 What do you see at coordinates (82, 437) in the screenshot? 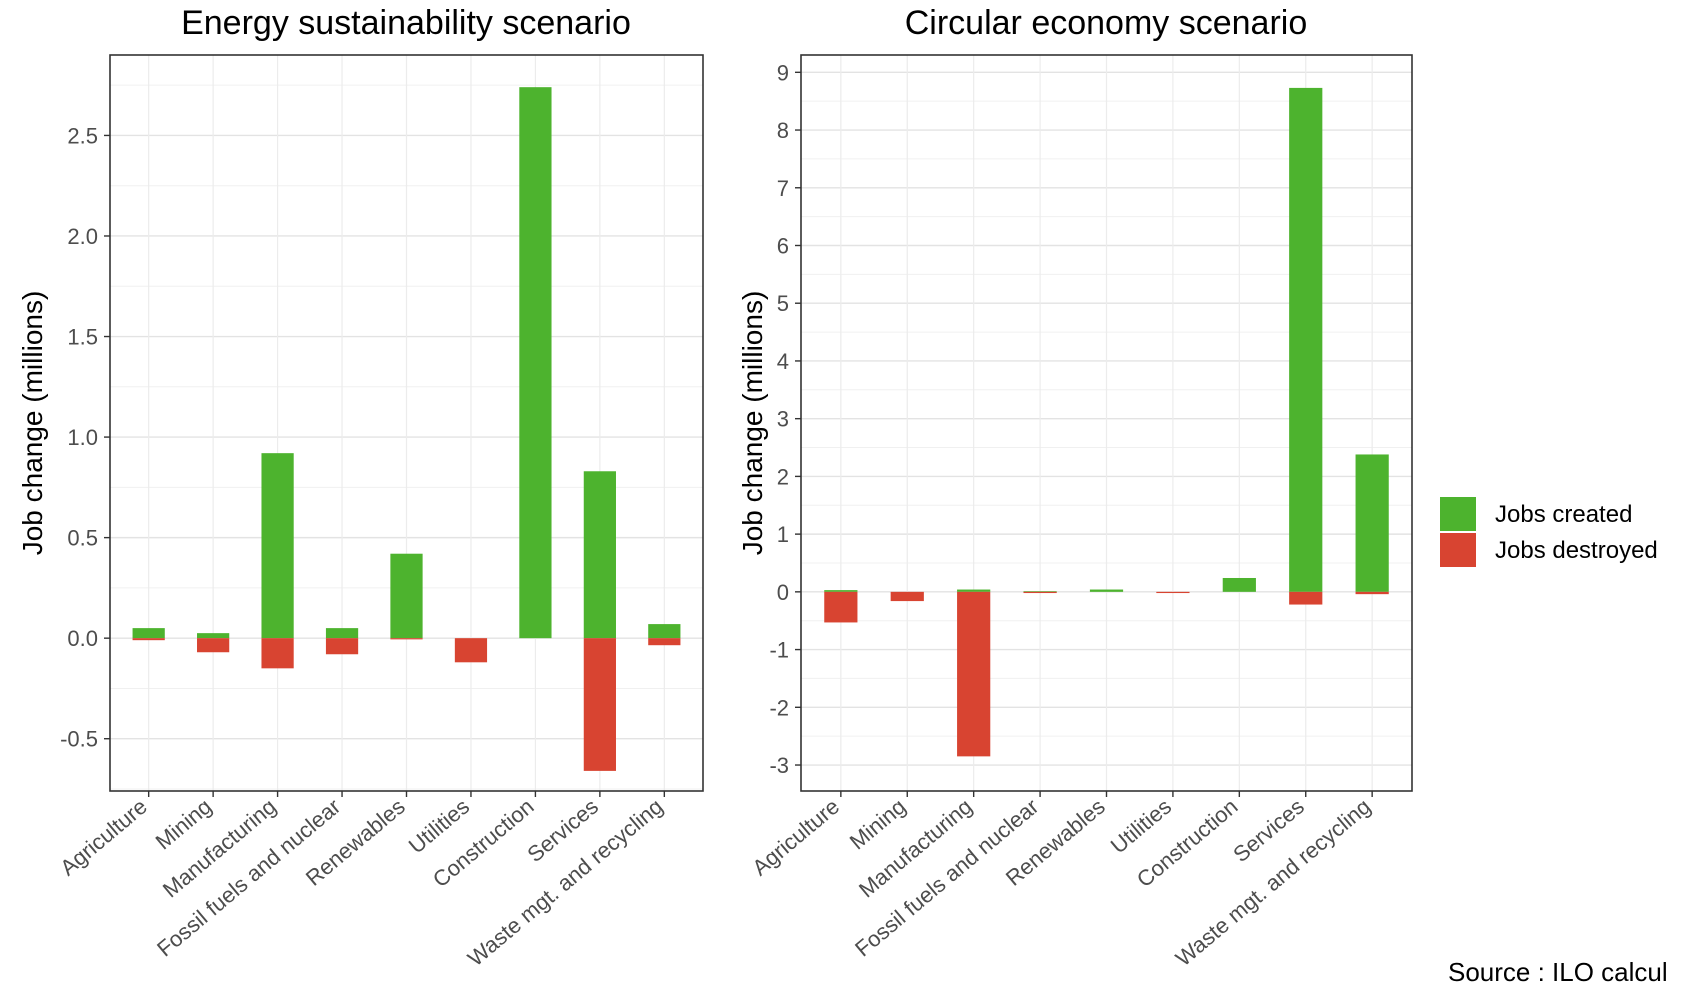
I see `y-tick-label: 1.0` at bounding box center [82, 437].